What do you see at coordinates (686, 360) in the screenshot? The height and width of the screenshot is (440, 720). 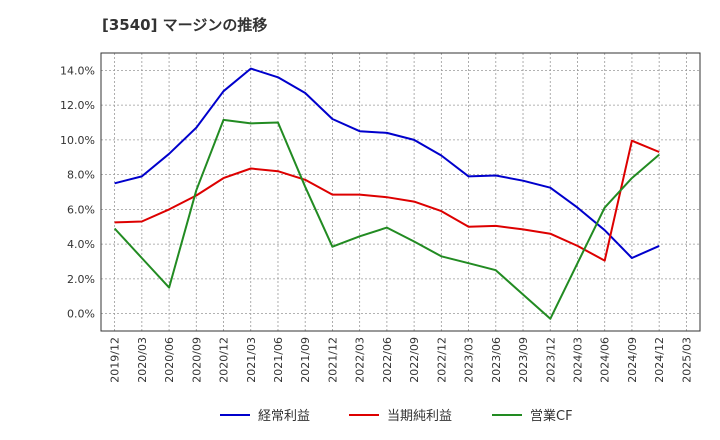 I see `x-tick-label: 2025/03` at bounding box center [686, 360].